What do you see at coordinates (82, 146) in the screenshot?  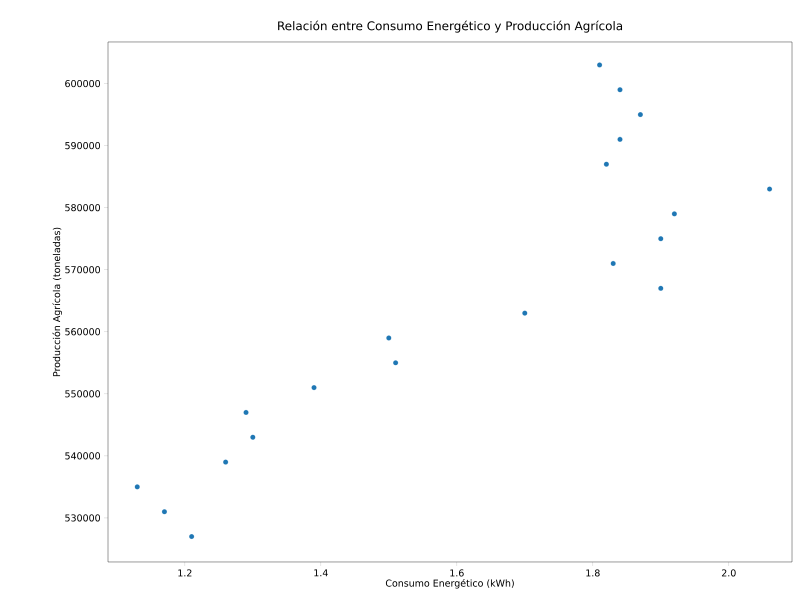 I see `y-tick-label: 590000` at bounding box center [82, 146].